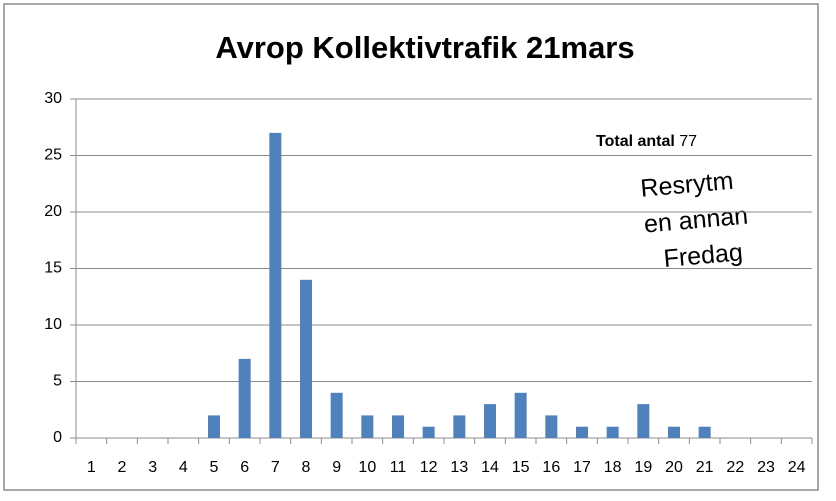 This screenshot has height=501, width=836. Describe the element at coordinates (53, 98) in the screenshot. I see `y-tick-label: 30` at that location.